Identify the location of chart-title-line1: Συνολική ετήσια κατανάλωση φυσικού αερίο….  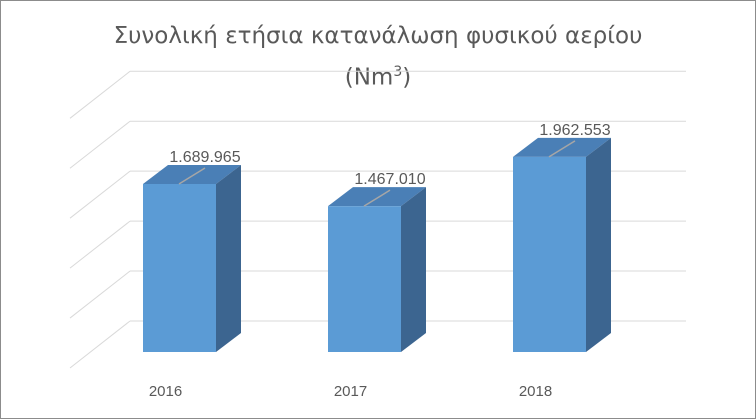
(378, 36).